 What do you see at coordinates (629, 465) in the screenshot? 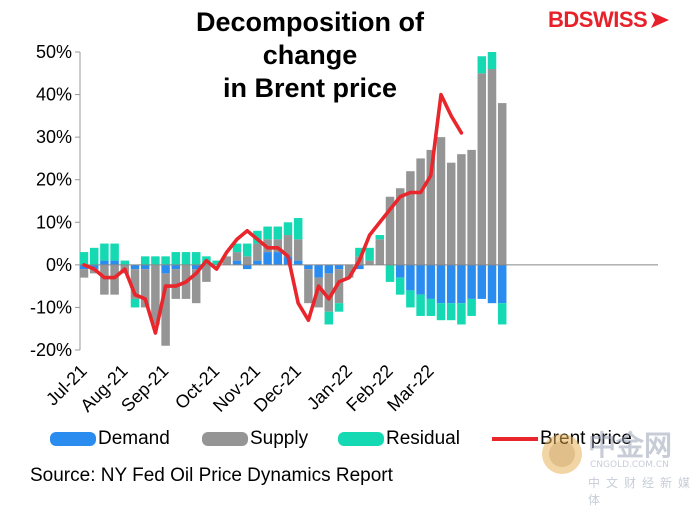
I see `watermark-en: CNGOLD.COM.CN` at bounding box center [629, 465].